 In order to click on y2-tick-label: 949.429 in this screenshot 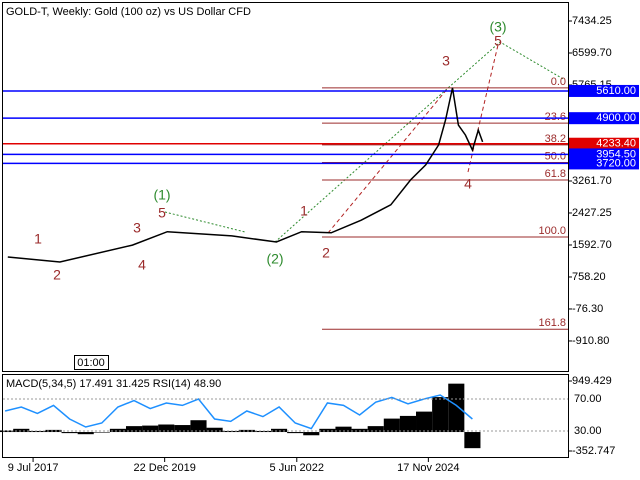, I will do `click(592, 381)`.